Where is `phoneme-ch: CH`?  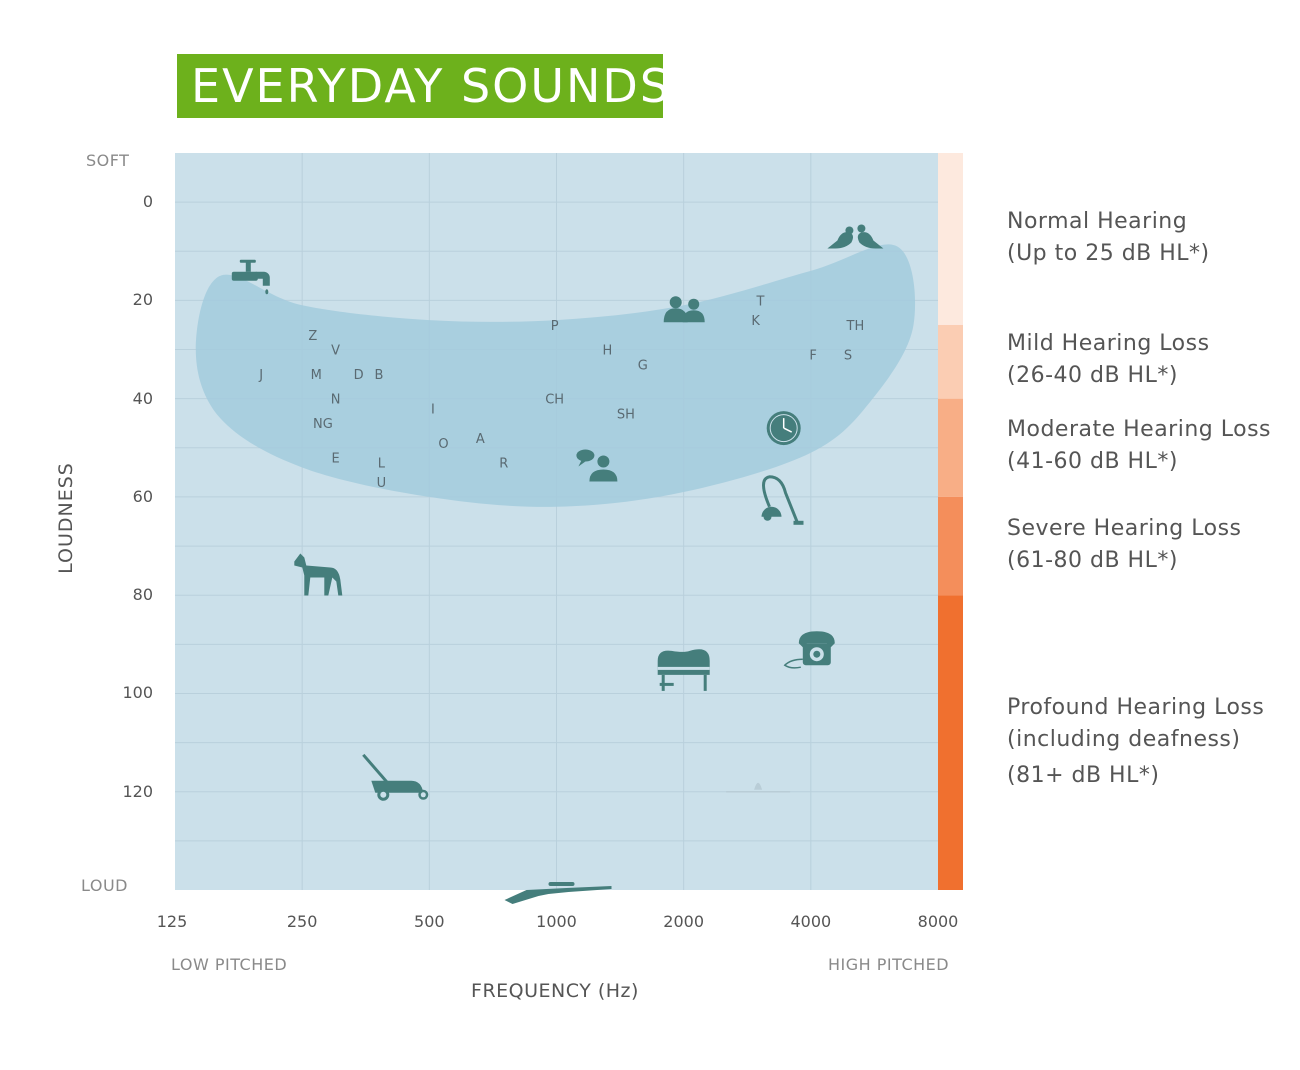 phoneme-ch: CH is located at coordinates (554, 400).